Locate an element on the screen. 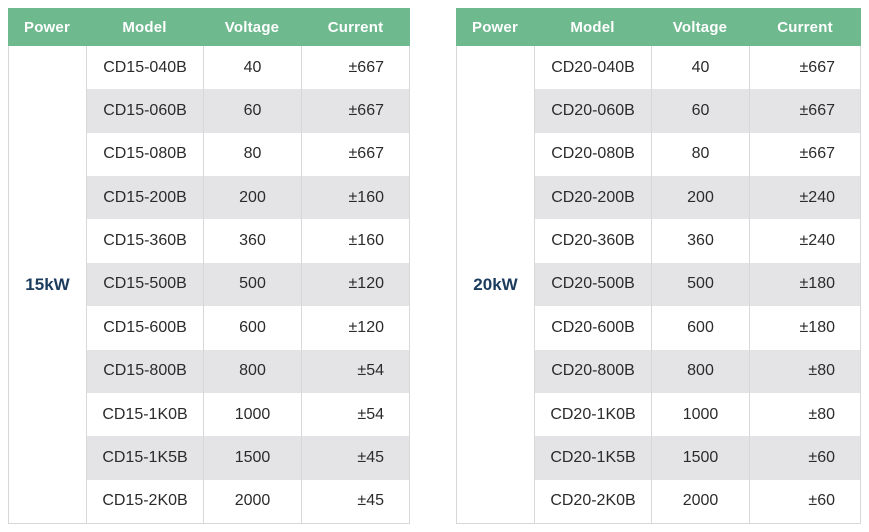 The height and width of the screenshot is (532, 869). table-row: CD20-080B 80 ±667 is located at coordinates (697, 154).